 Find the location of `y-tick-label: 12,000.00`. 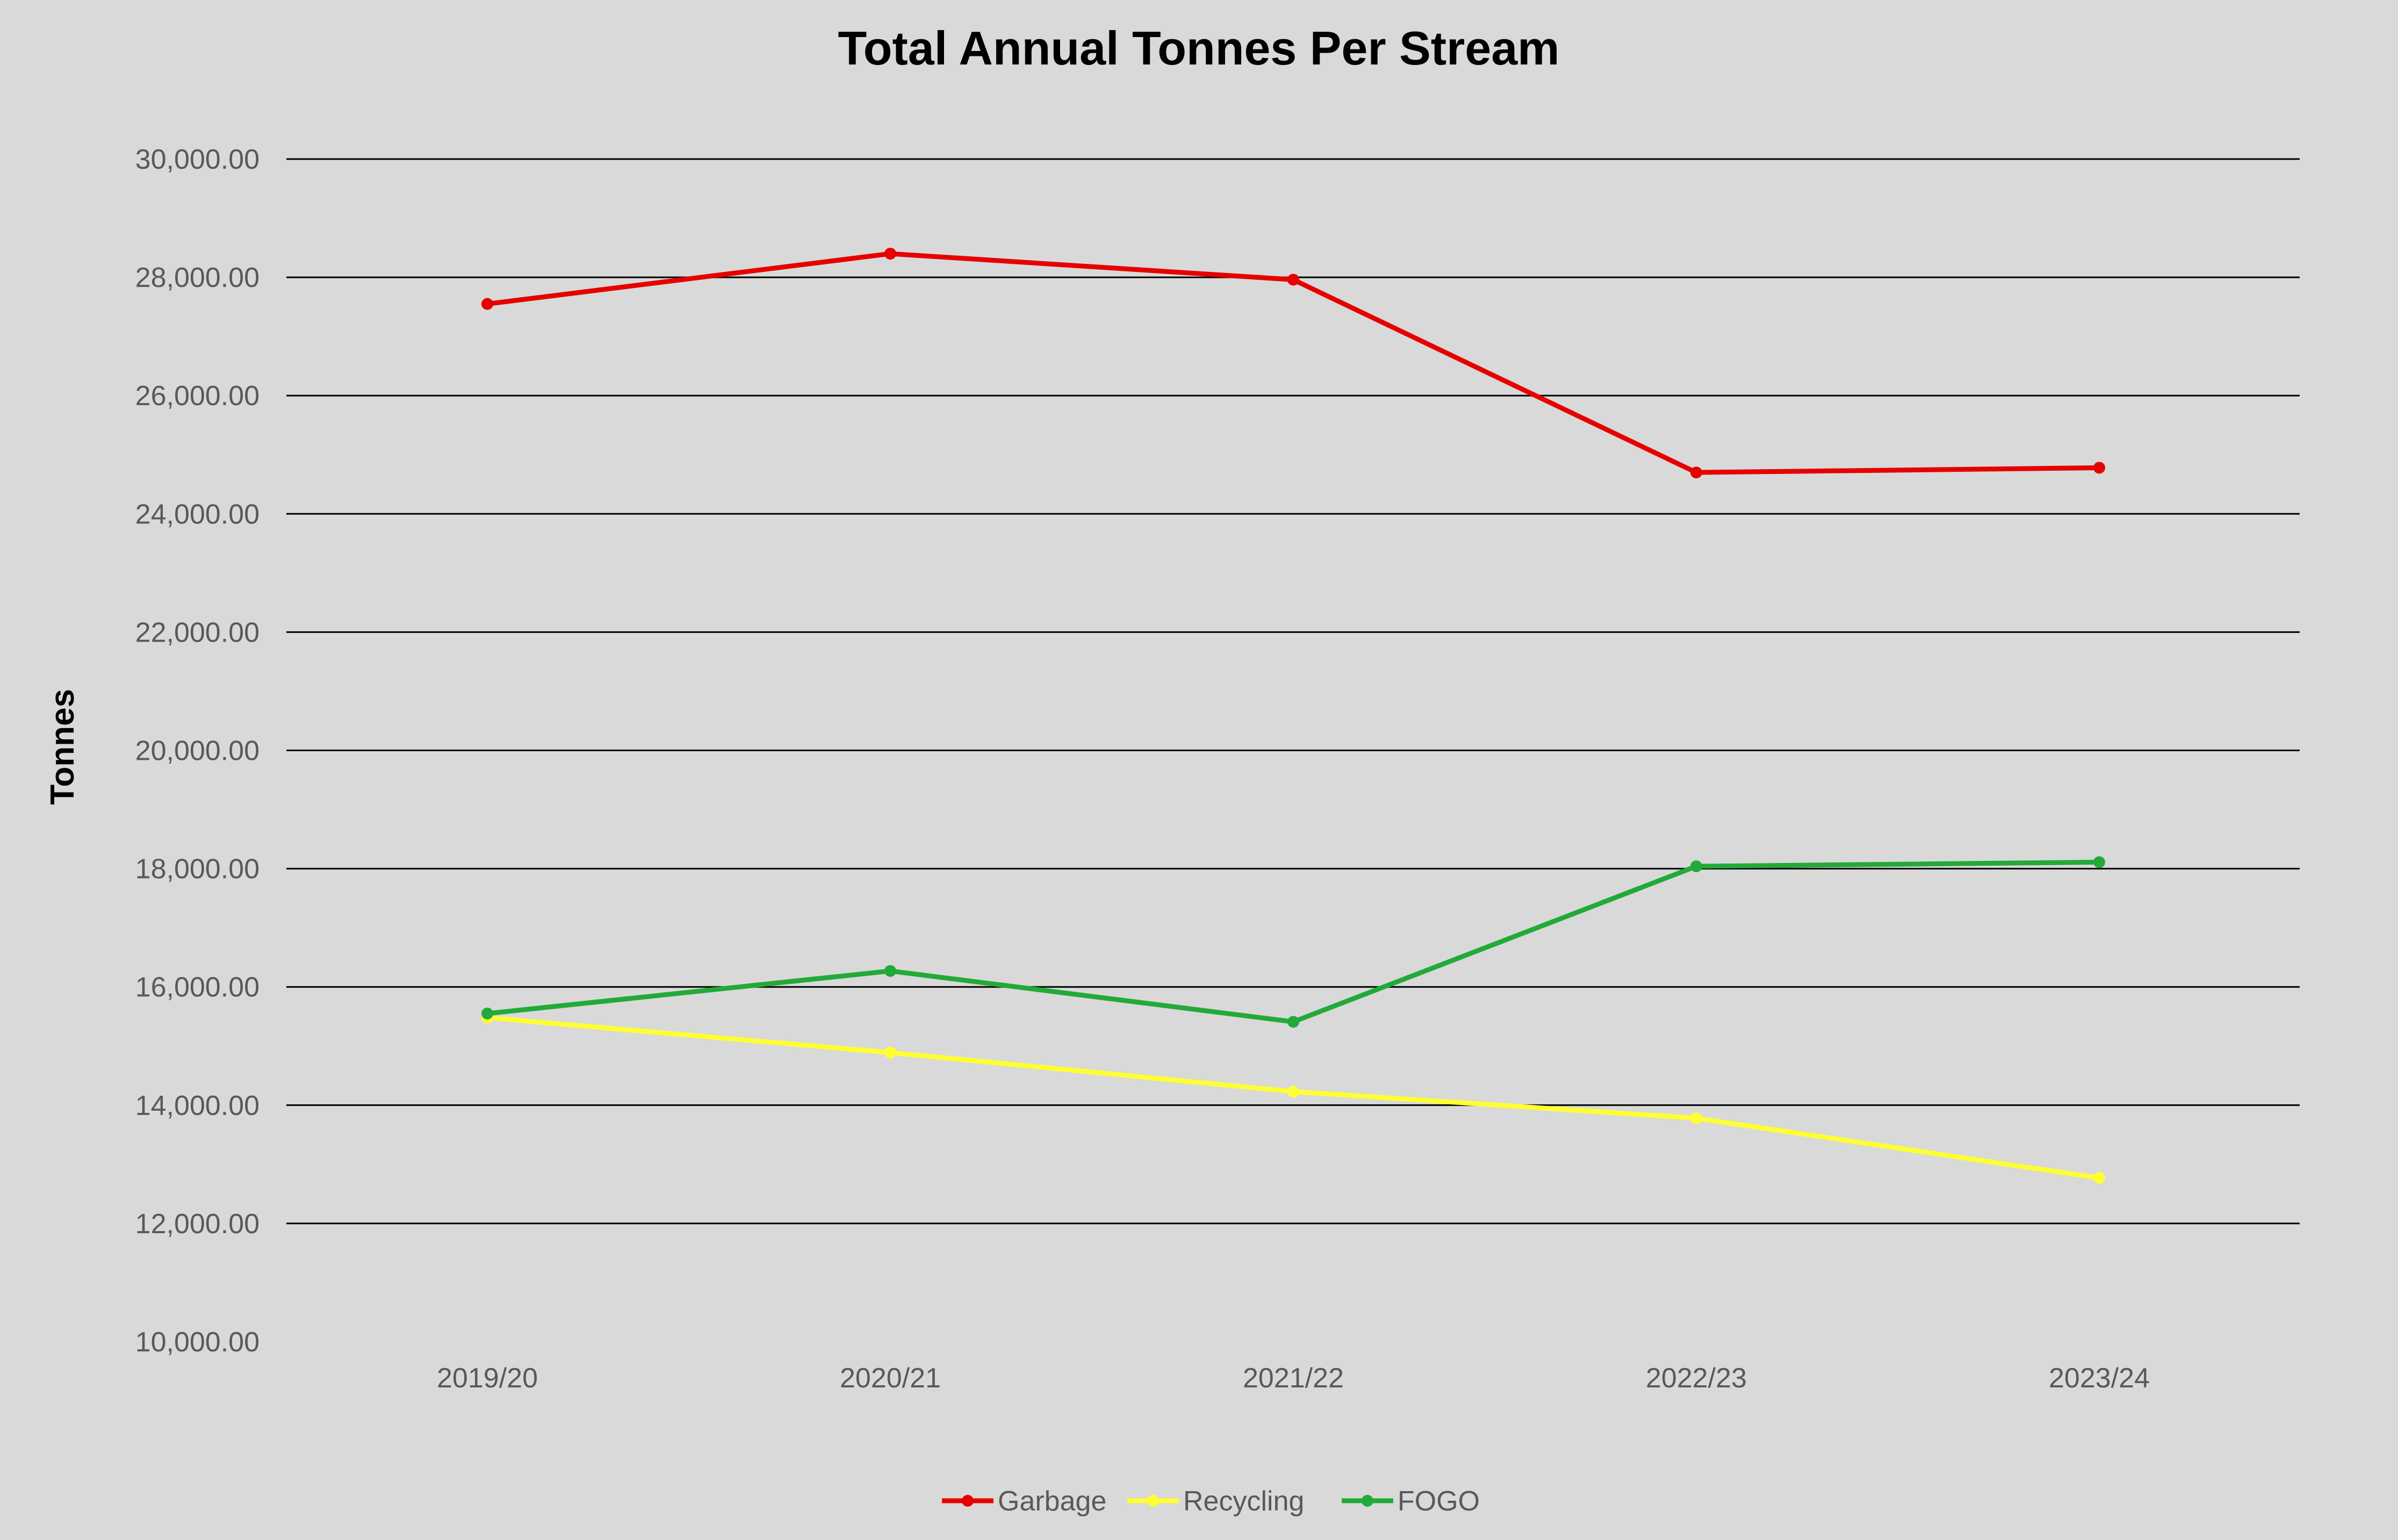

y-tick-label: 12,000.00 is located at coordinates (197, 1224).